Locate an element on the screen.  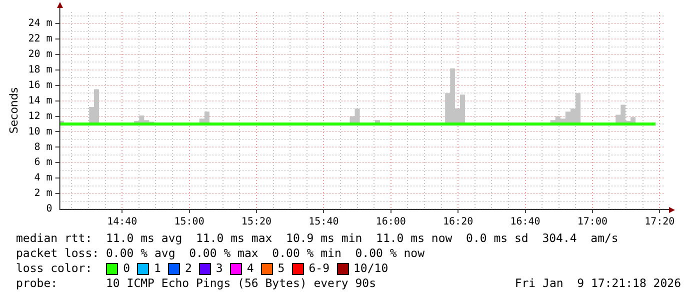
y-tick-label: 18 m is located at coordinates (40, 70).